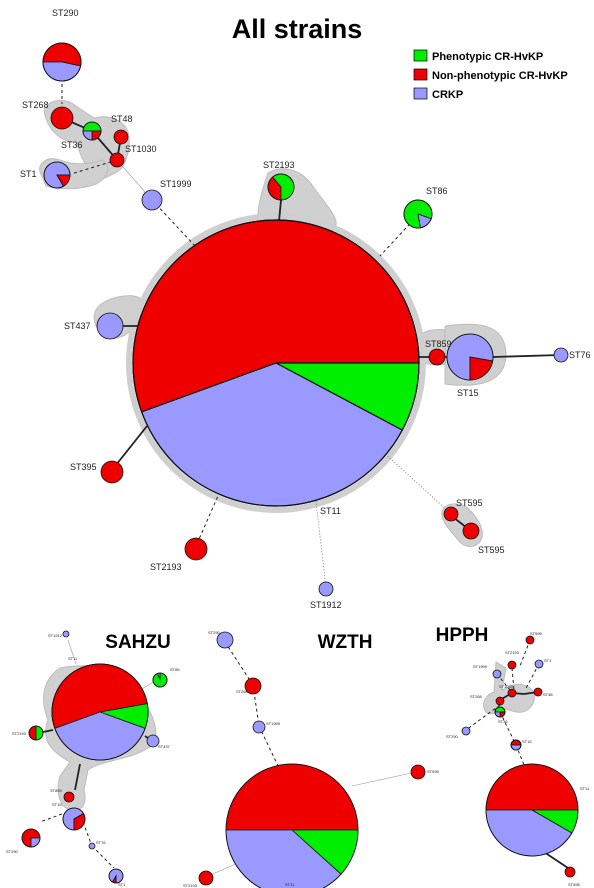 This screenshot has height=888, width=594. What do you see at coordinates (538, 692) in the screenshot?
I see `hpph-node-st48` at bounding box center [538, 692].